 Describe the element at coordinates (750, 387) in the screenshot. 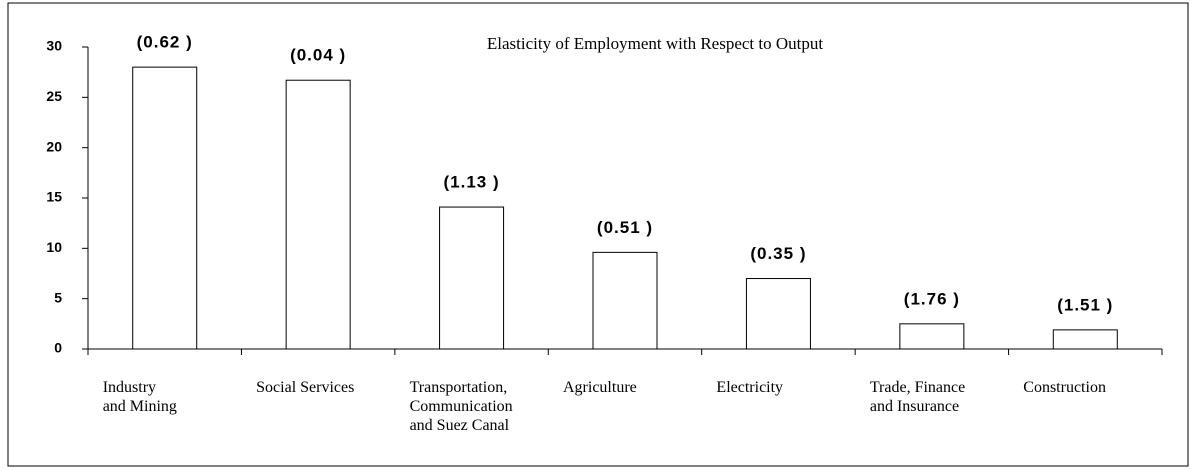

I see `x-tick-label: Electricity` at that location.